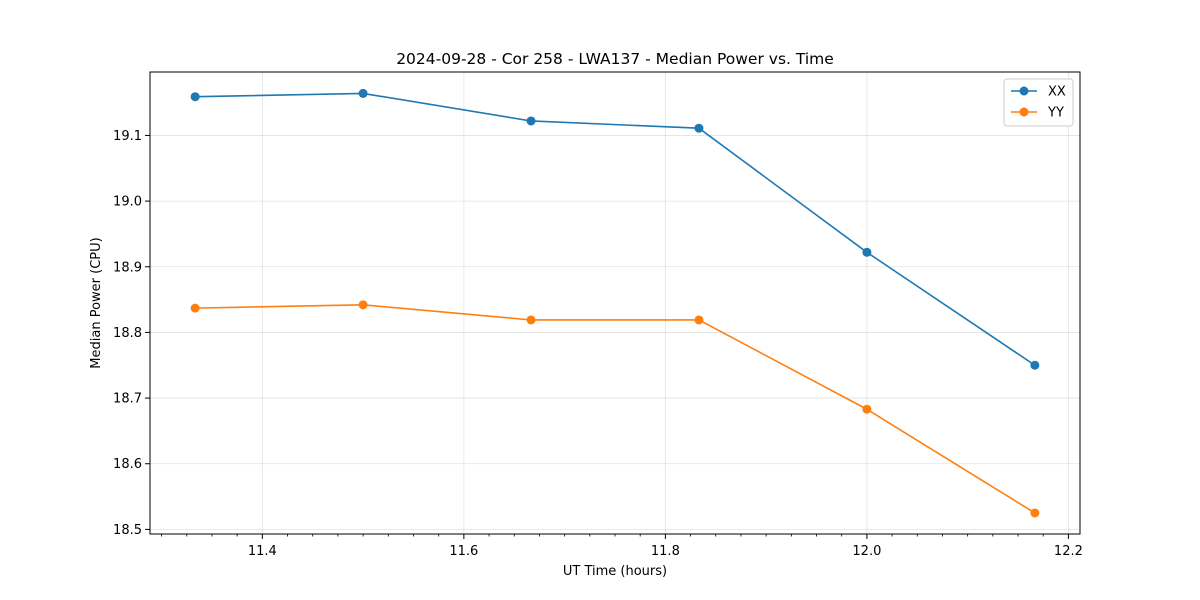  Describe the element at coordinates (1055, 113) in the screenshot. I see `legend-label-yy: YY` at that location.